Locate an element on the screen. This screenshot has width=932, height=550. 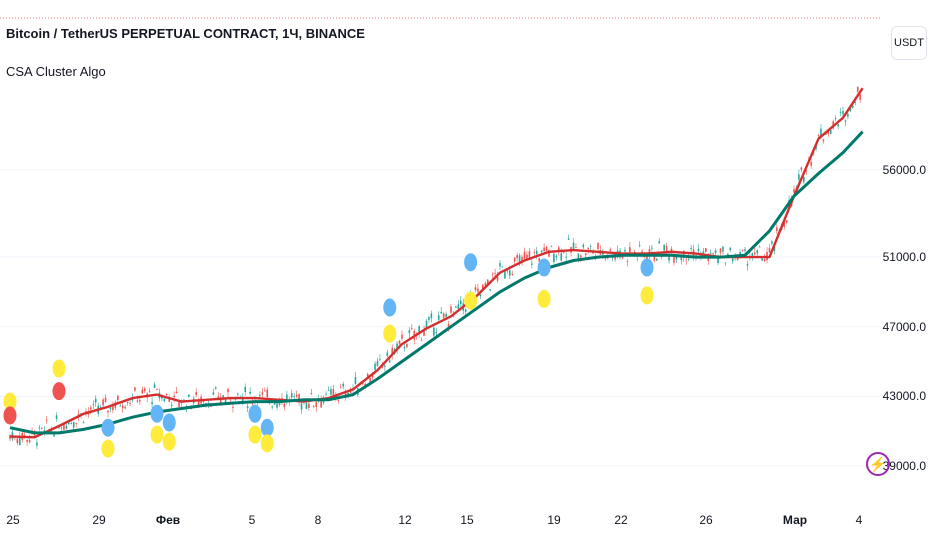
price-tick-label: 51000.0 is located at coordinates (904, 257).